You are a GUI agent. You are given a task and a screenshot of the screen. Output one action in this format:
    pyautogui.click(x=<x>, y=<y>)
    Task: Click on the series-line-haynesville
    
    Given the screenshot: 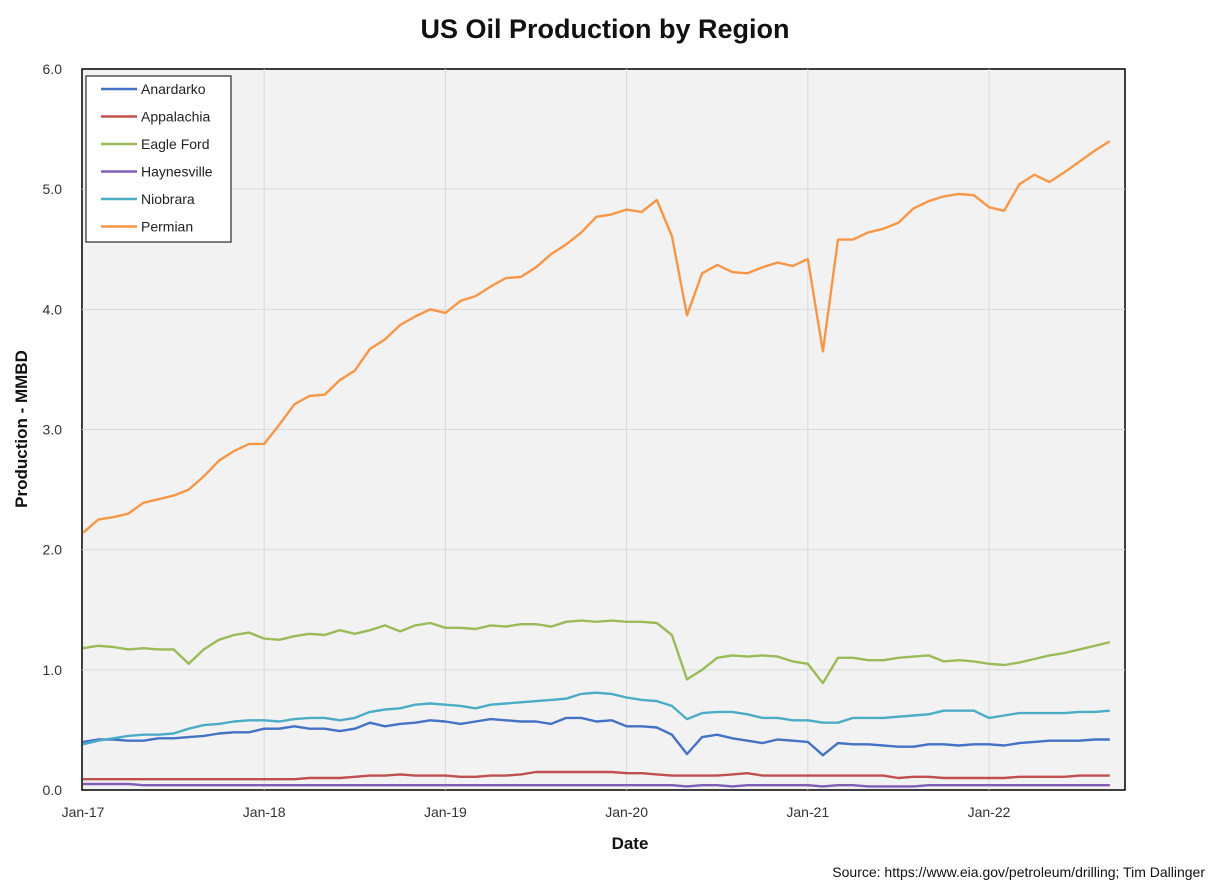 What is the action you would take?
    pyautogui.click(x=596, y=785)
    